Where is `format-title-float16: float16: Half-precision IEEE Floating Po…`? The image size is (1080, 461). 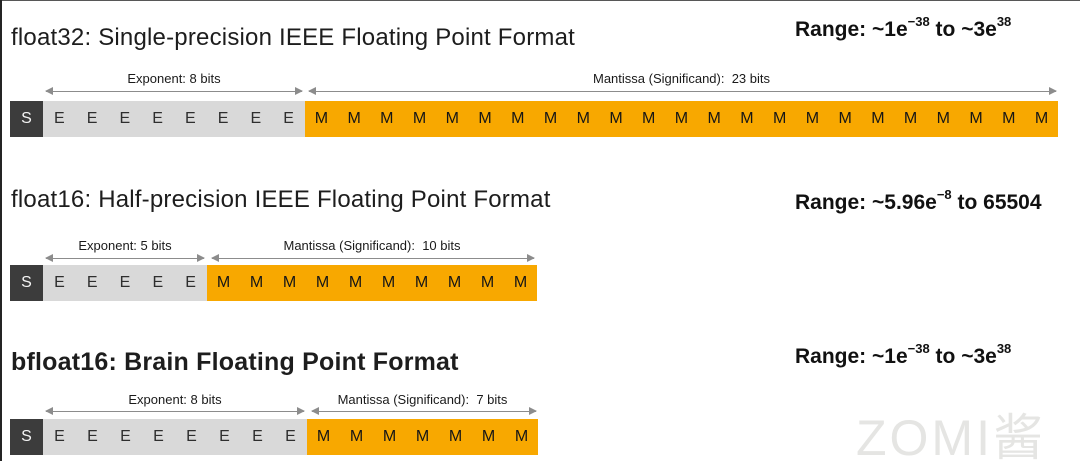 format-title-float16: float16: Half-precision IEEE Floating Po… is located at coordinates (281, 199).